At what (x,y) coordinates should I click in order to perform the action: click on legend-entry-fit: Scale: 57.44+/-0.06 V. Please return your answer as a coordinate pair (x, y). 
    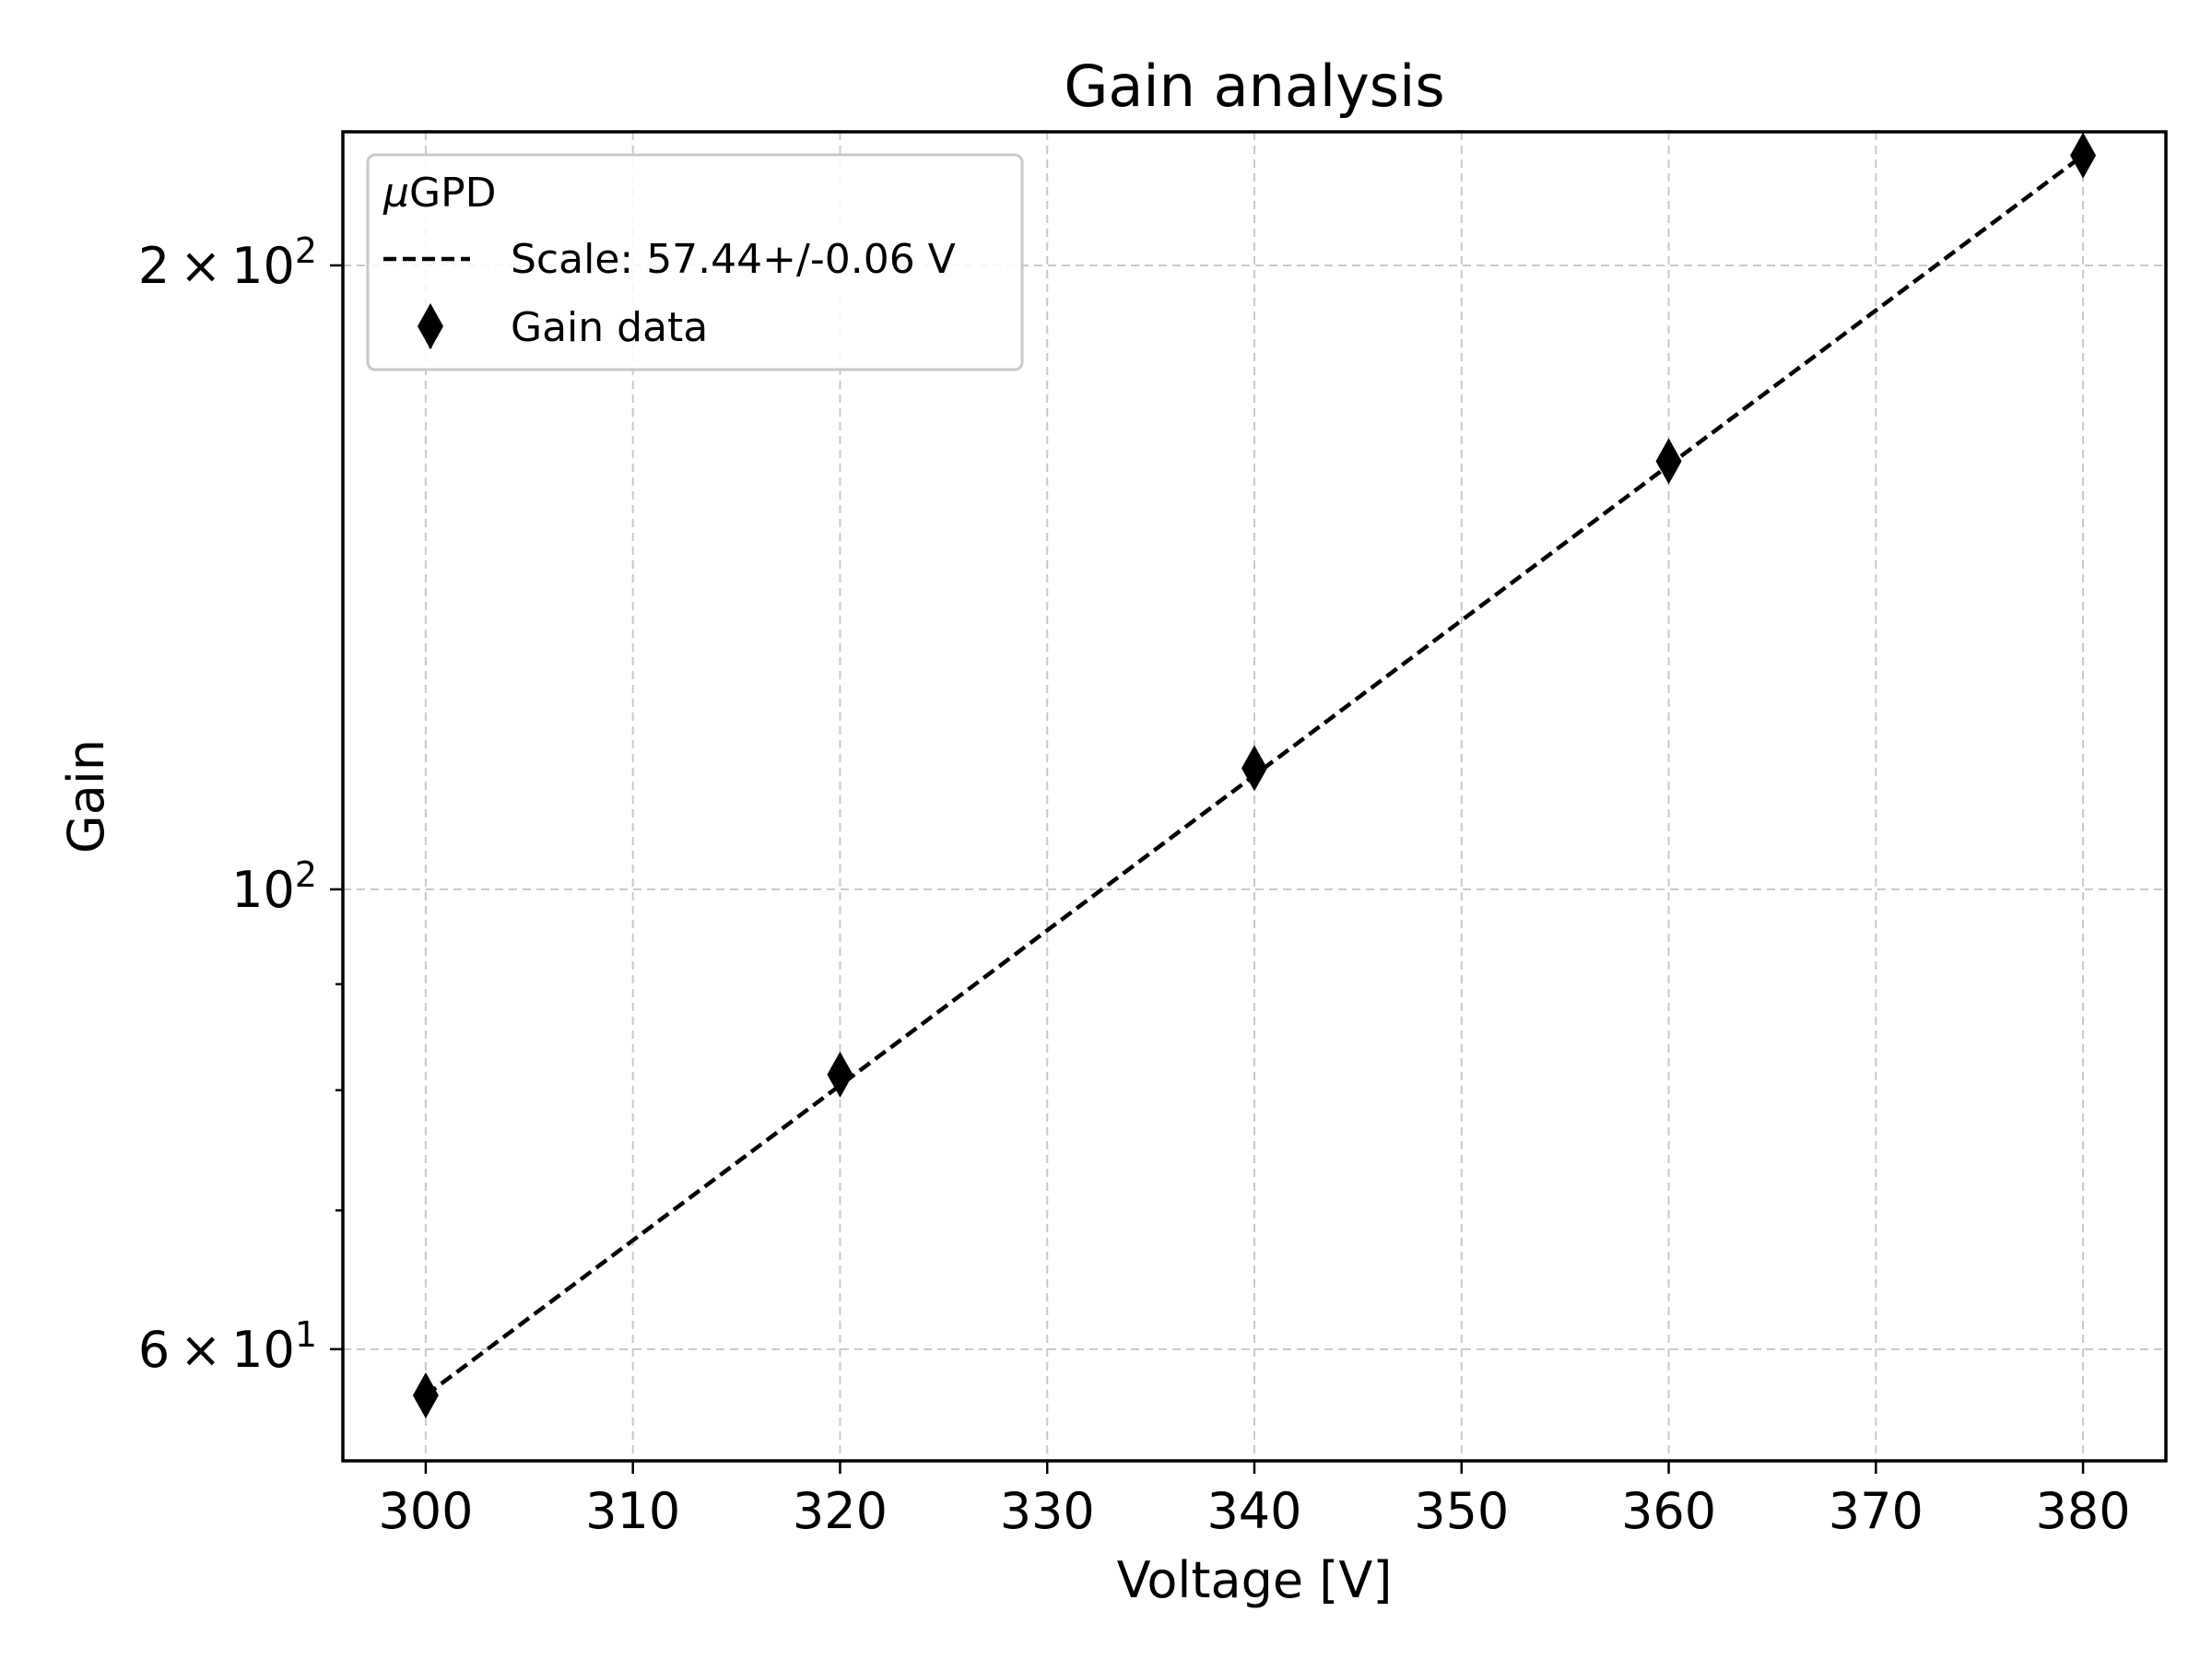
    Looking at the image, I should click on (733, 259).